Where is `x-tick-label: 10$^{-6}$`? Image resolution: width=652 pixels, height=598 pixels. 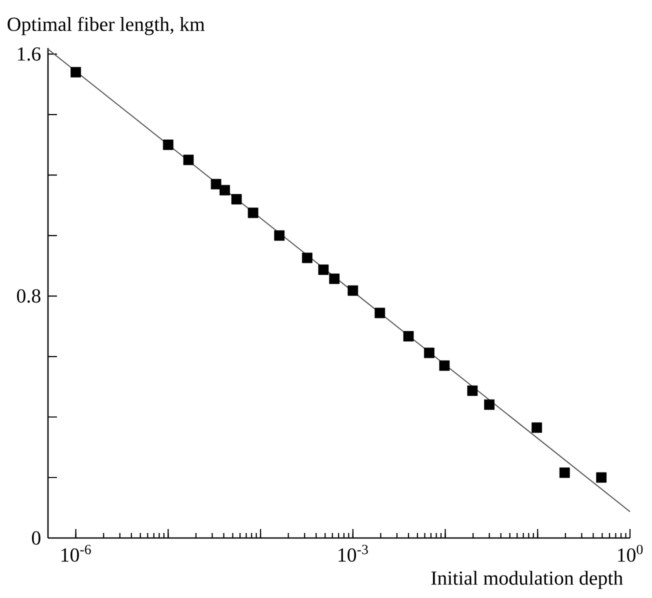 x-tick-label: 10$^{-6}$ is located at coordinates (76, 553).